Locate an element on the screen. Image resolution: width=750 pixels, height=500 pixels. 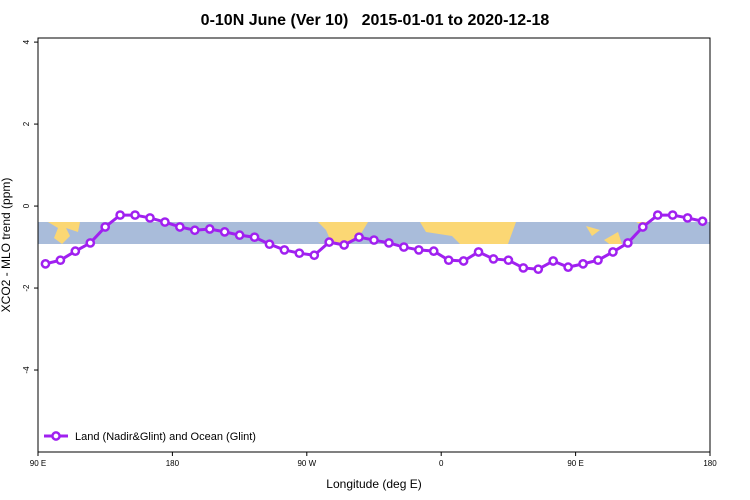
y-tick-label: 4 is located at coordinates (26, 41).